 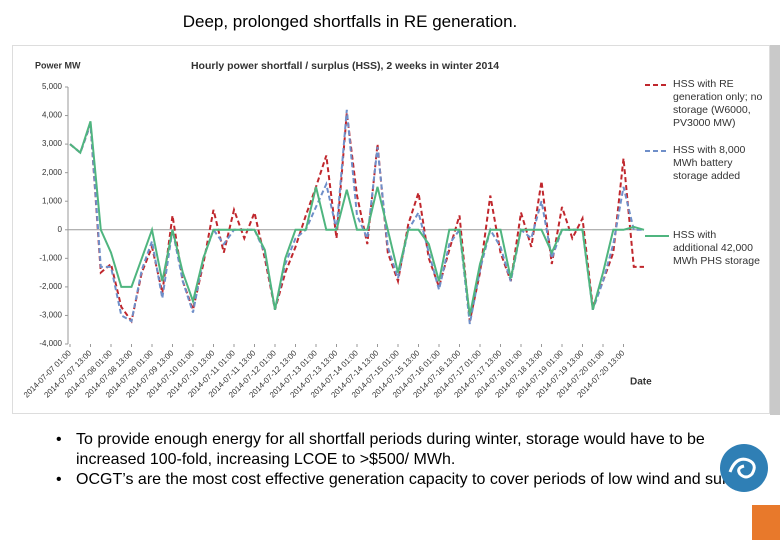 I want to click on logo-swirl, so click(x=742, y=468).